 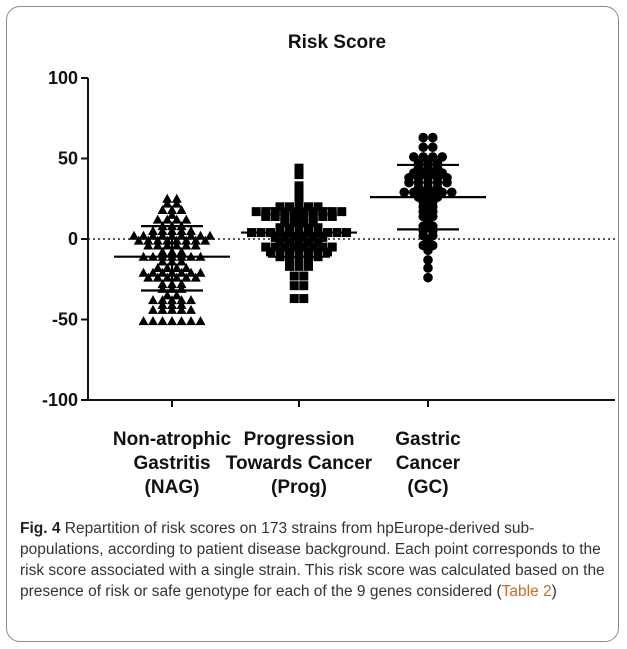 What do you see at coordinates (428, 463) in the screenshot?
I see `x-category-label-line: Cancer` at bounding box center [428, 463].